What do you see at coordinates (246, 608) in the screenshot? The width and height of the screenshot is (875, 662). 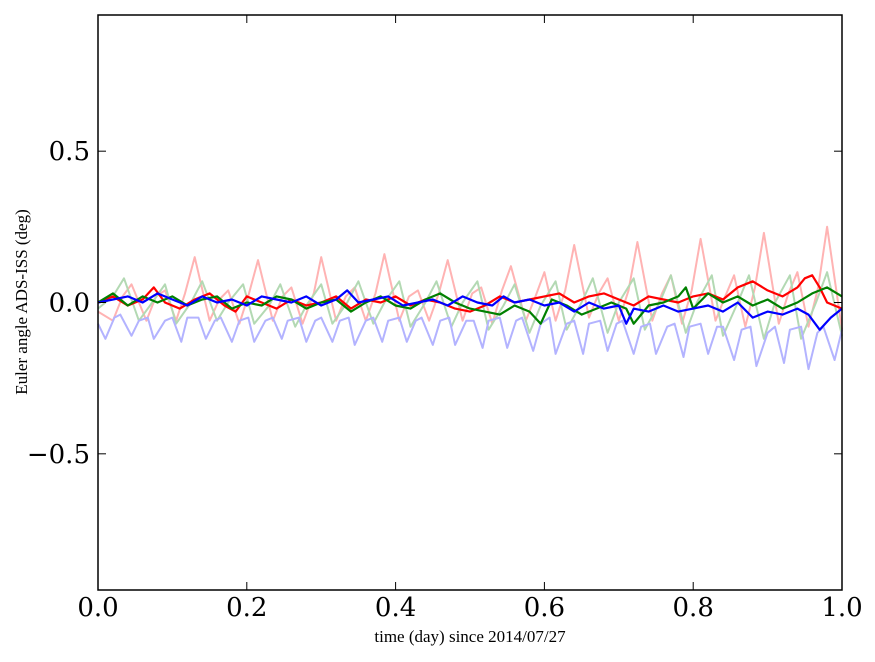 I see `x-tick-label-1: 0.2` at bounding box center [246, 608].